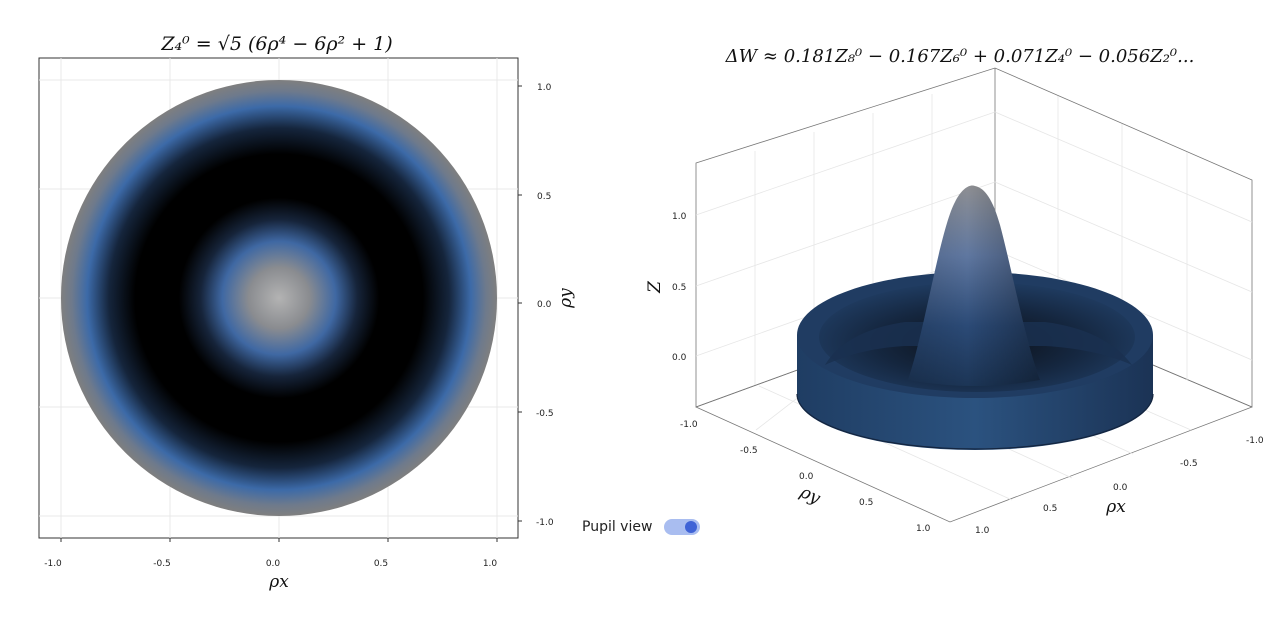 This screenshot has height=640, width=1280. I want to click on zernike-3d-surface, so click(975, 317).